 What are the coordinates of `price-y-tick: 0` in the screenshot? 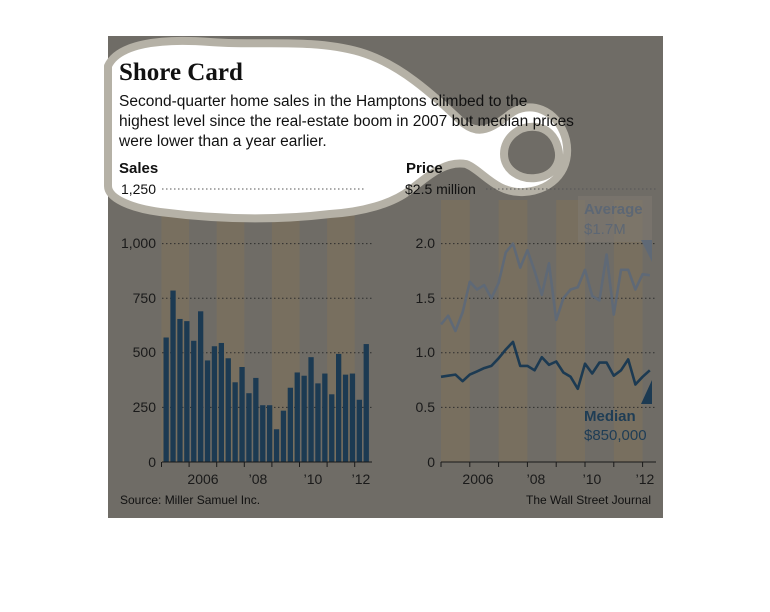 It's located at (431, 462).